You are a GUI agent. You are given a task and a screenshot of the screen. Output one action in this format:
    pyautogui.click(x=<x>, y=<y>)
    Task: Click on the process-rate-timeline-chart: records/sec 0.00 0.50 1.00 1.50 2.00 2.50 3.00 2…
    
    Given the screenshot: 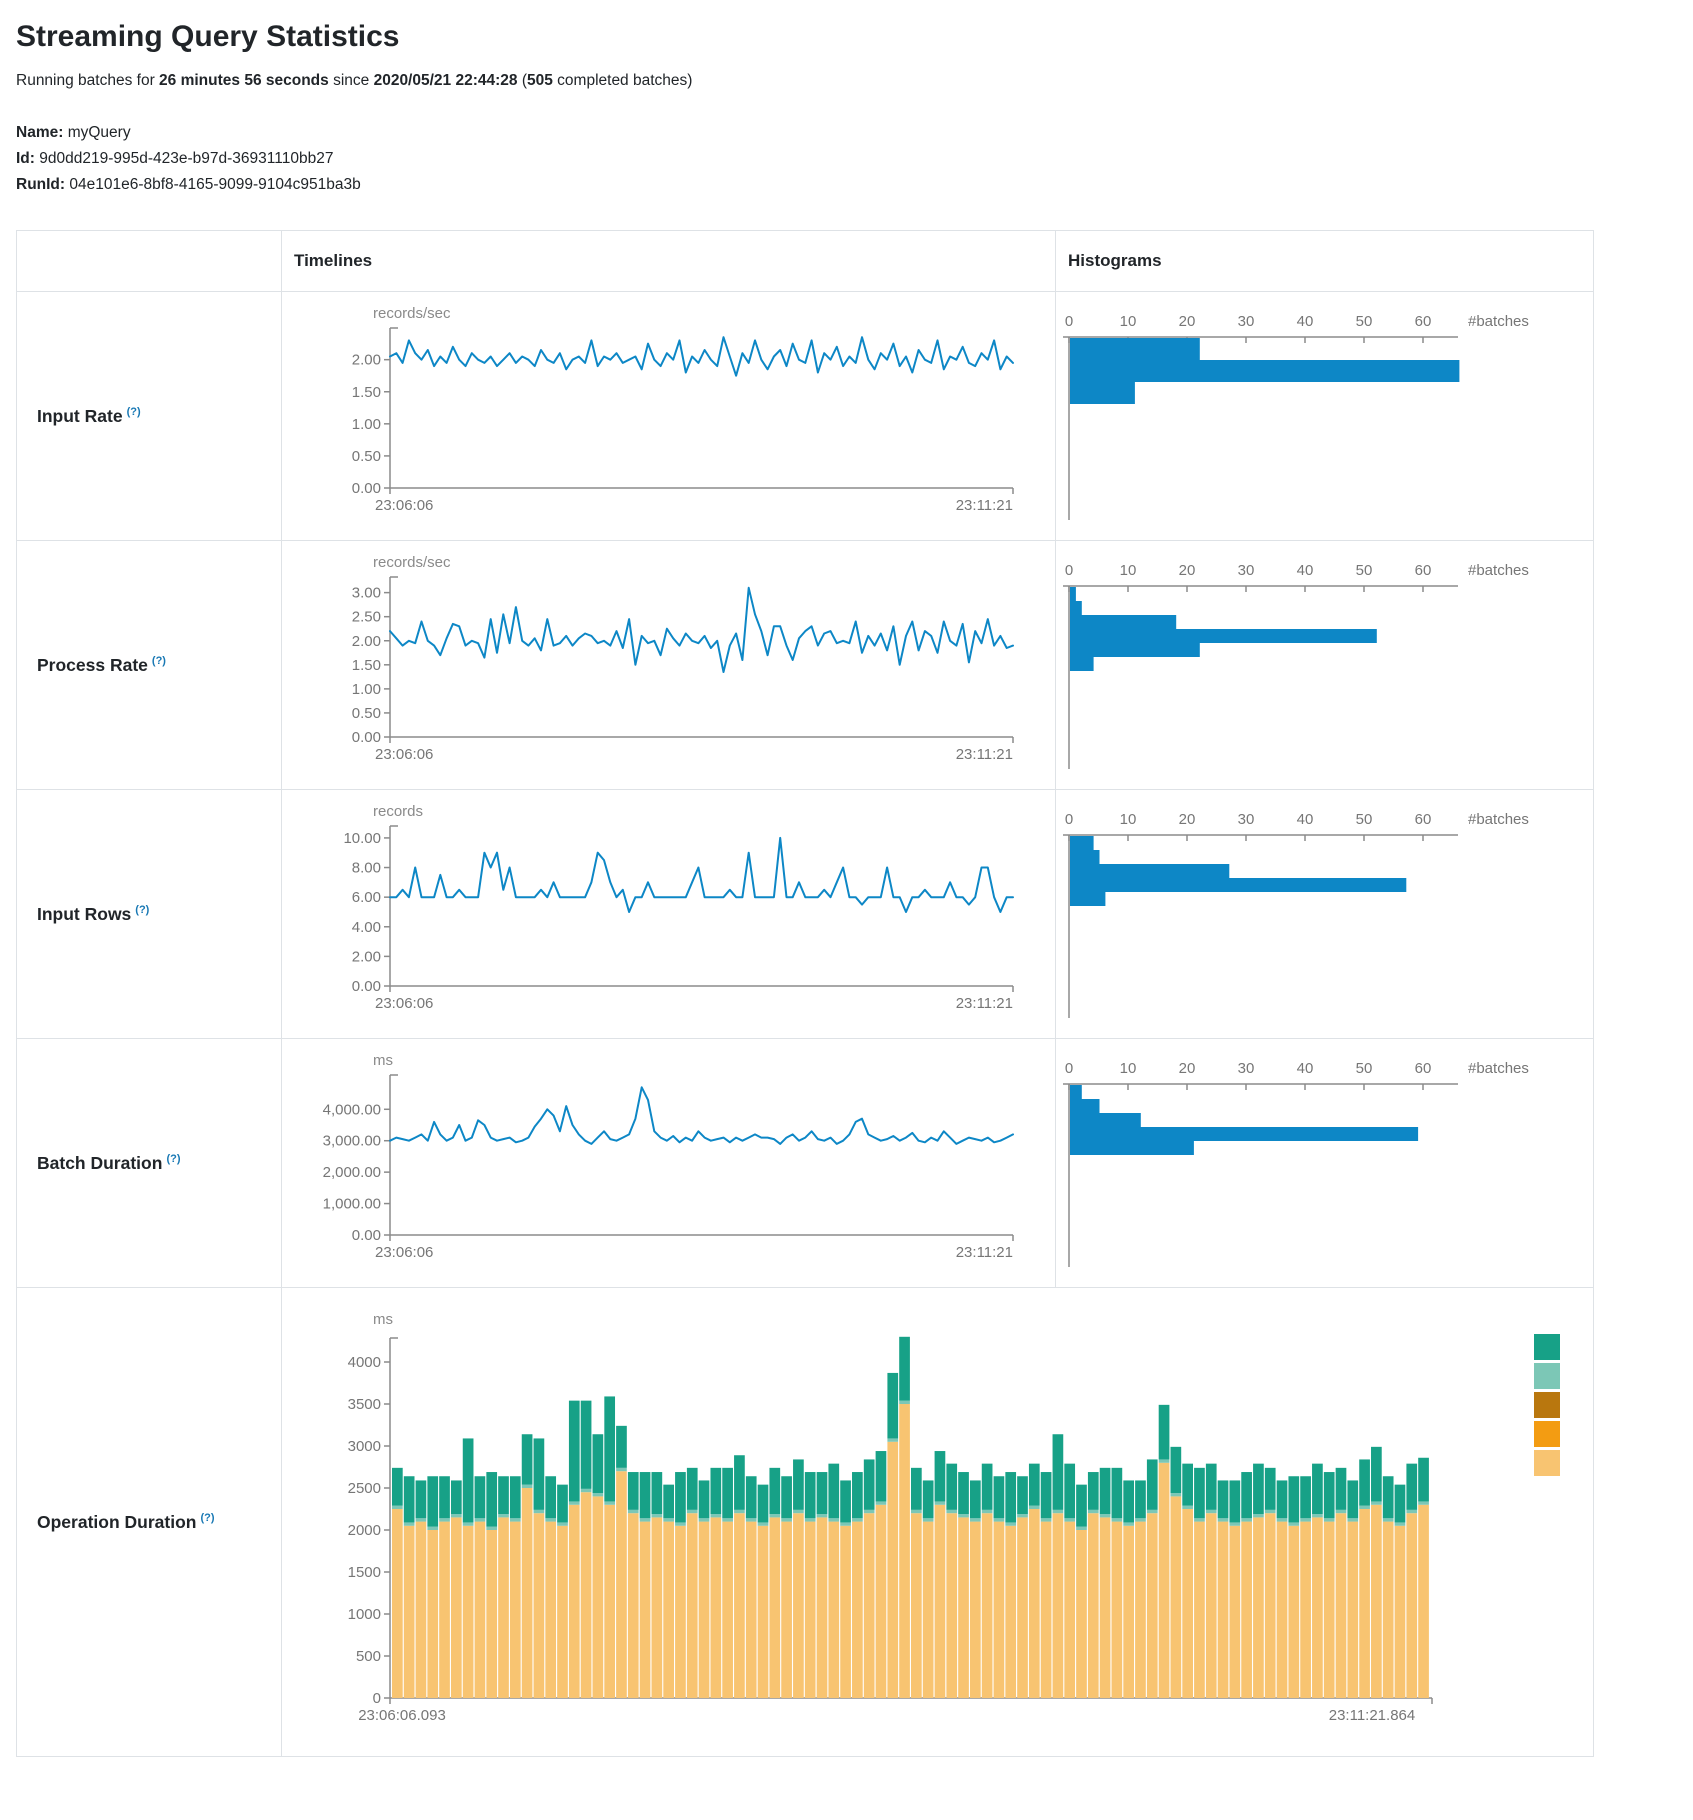 What is the action you would take?
    pyautogui.click(x=668, y=665)
    